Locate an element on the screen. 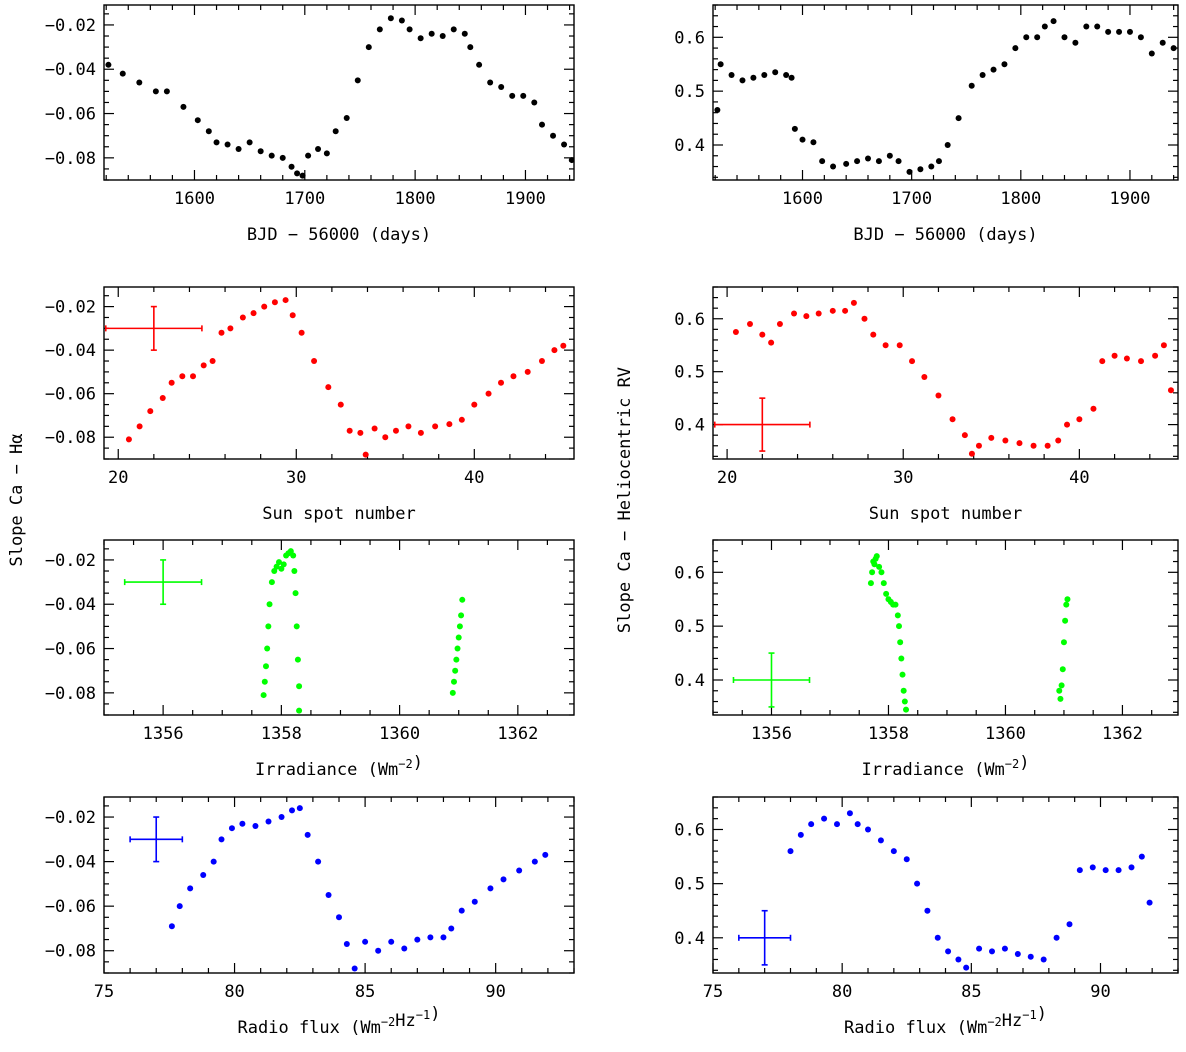  y-tick-label: −0.06 is located at coordinates (70, 650).